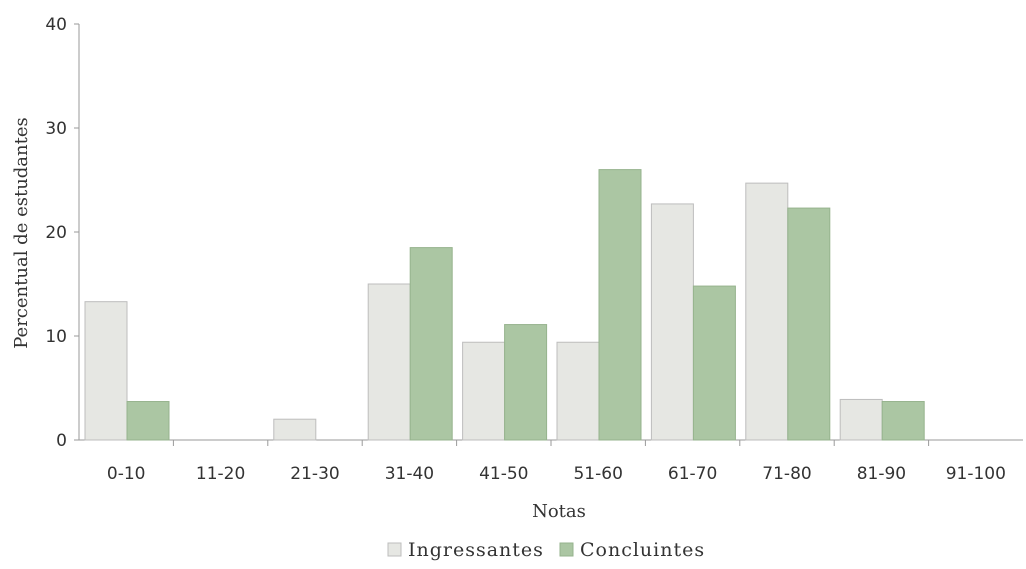  Describe the element at coordinates (546, 550) in the screenshot. I see `legend: Ingressantes Concluintes` at that location.